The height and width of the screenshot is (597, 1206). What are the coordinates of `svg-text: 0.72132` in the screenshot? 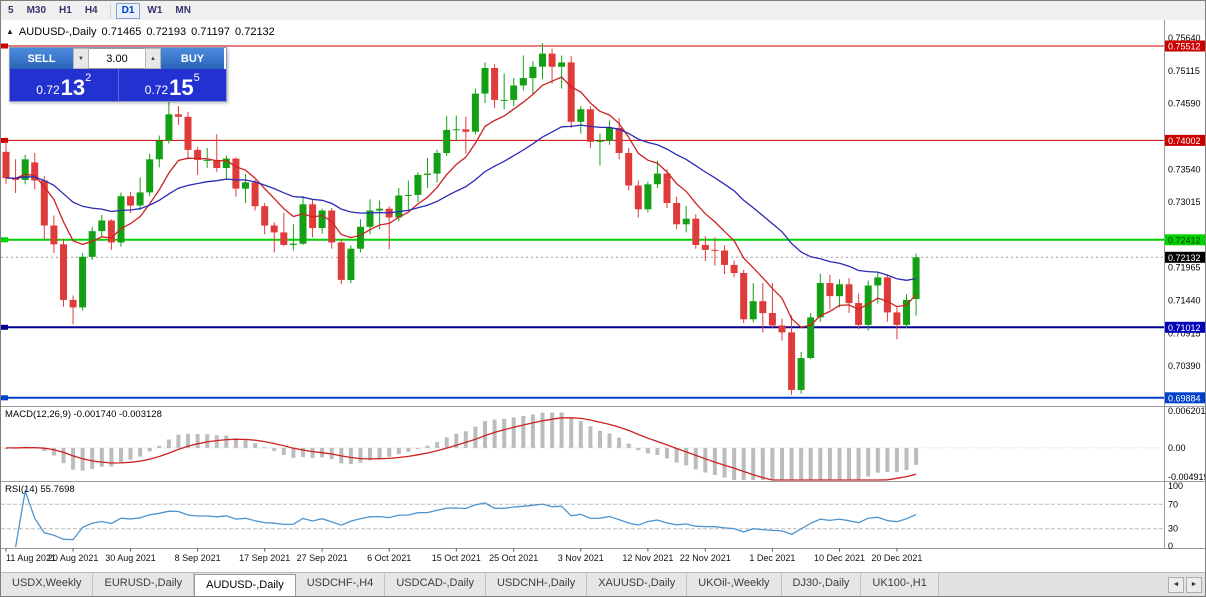 It's located at (1184, 258).